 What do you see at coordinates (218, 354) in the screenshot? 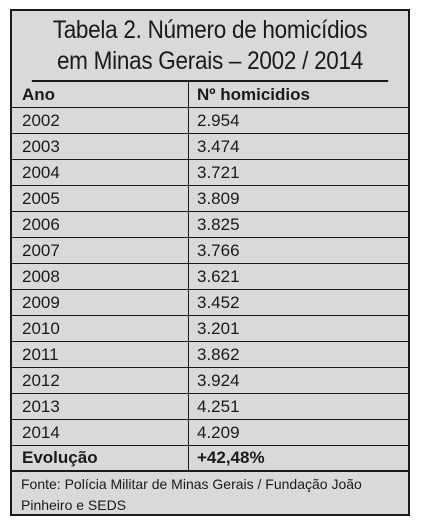
I see `value-cell: 3.862` at bounding box center [218, 354].